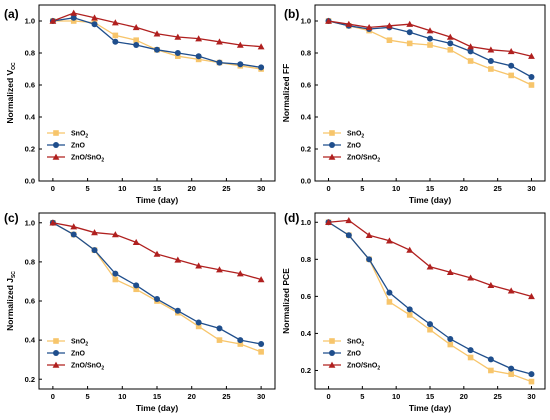 This screenshot has width=550, height=420. I want to click on x-tick-label: 0, so click(53, 396).